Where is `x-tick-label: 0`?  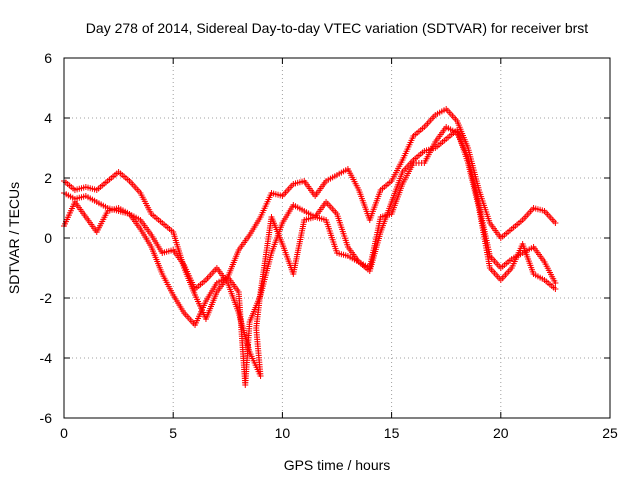
x-tick-label: 0 is located at coordinates (64, 433).